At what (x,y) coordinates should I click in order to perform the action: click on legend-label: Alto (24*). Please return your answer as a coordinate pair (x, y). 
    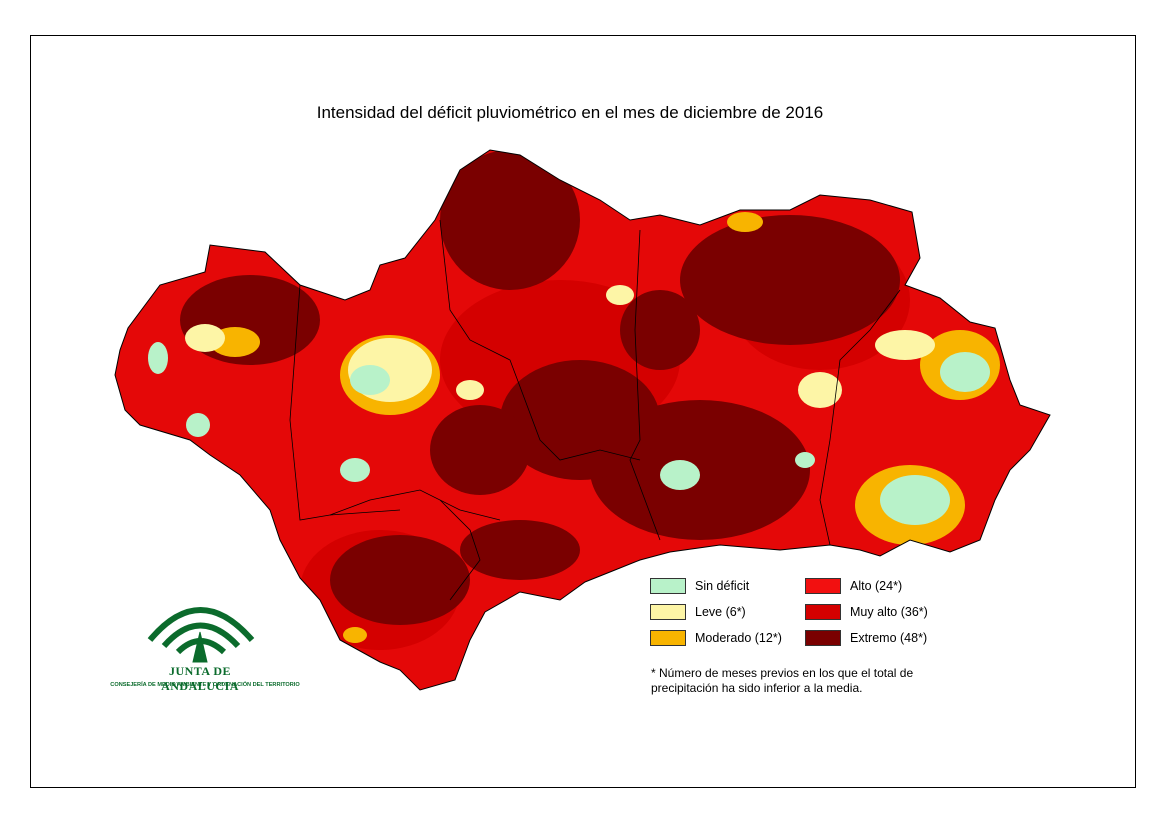
    Looking at the image, I should click on (876, 586).